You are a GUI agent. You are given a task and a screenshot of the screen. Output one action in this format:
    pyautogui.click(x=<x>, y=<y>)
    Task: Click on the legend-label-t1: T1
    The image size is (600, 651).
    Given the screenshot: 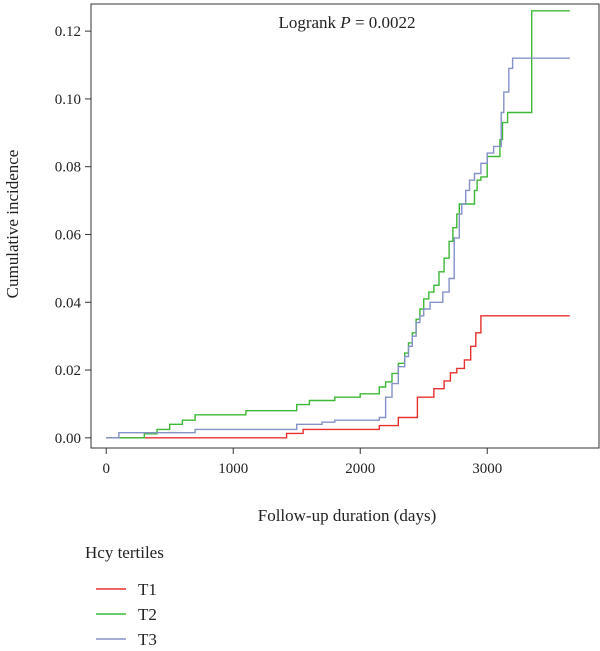 What is the action you would take?
    pyautogui.click(x=147, y=589)
    